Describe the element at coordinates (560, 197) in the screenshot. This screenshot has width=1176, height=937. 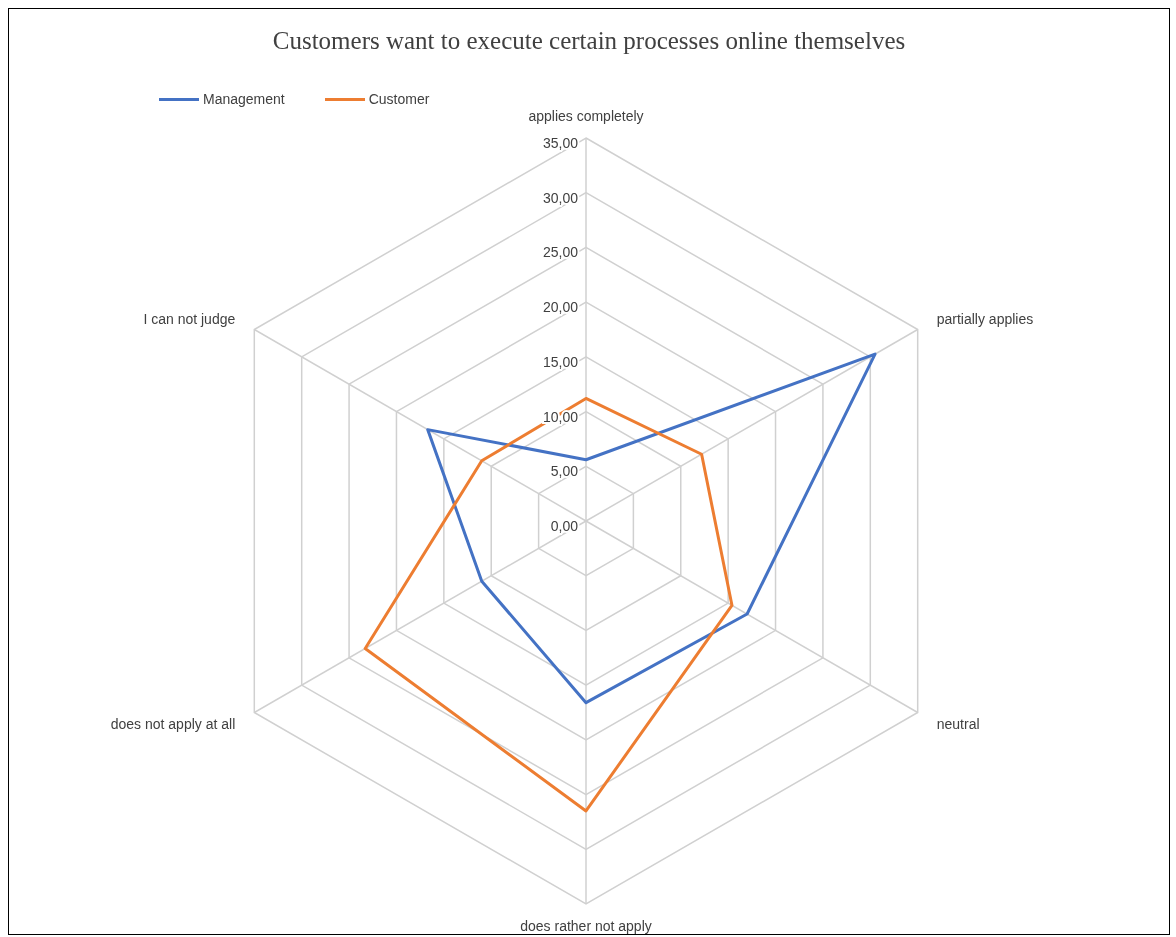
I see `y-tick-label: 30,00` at that location.